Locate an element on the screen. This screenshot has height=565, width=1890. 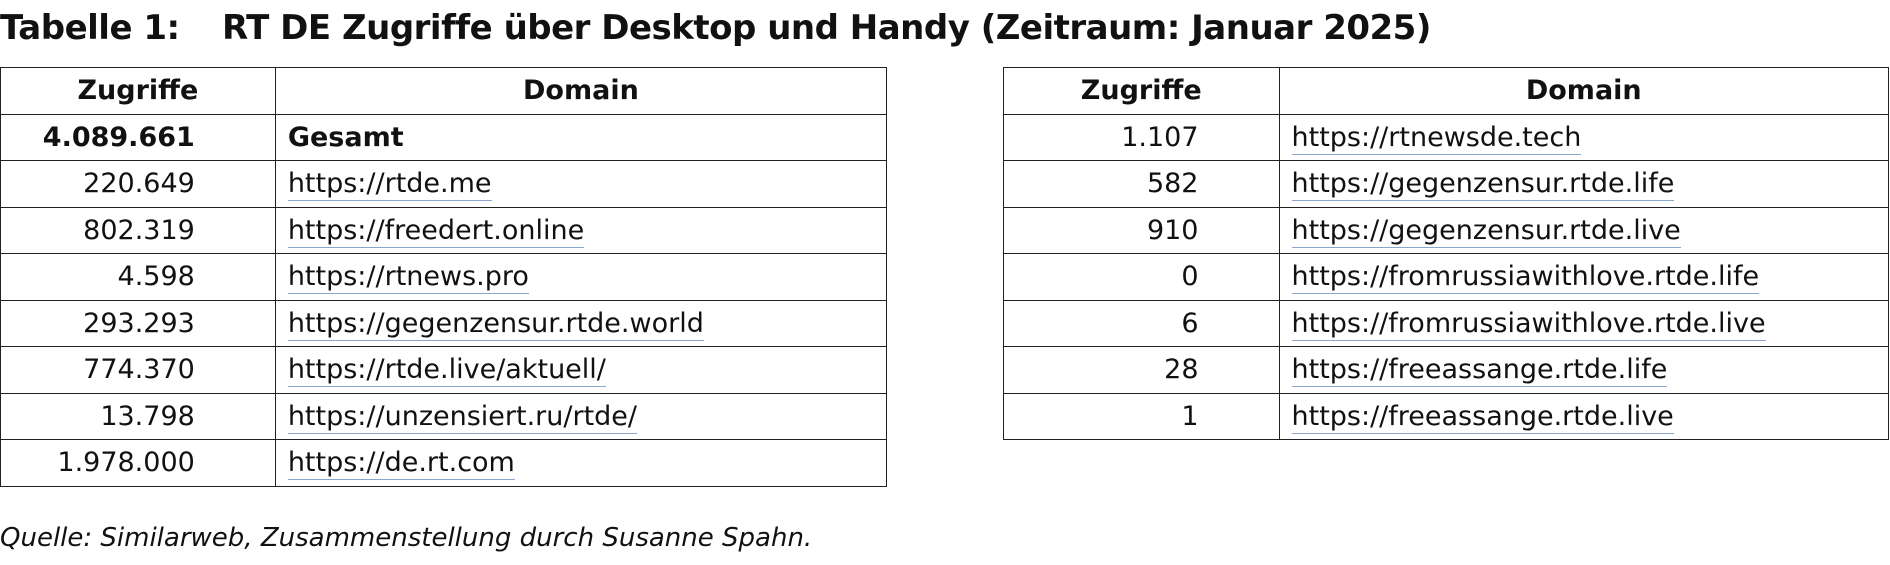
table-row: 4.598 https://rtnews.pro is located at coordinates (444, 277).